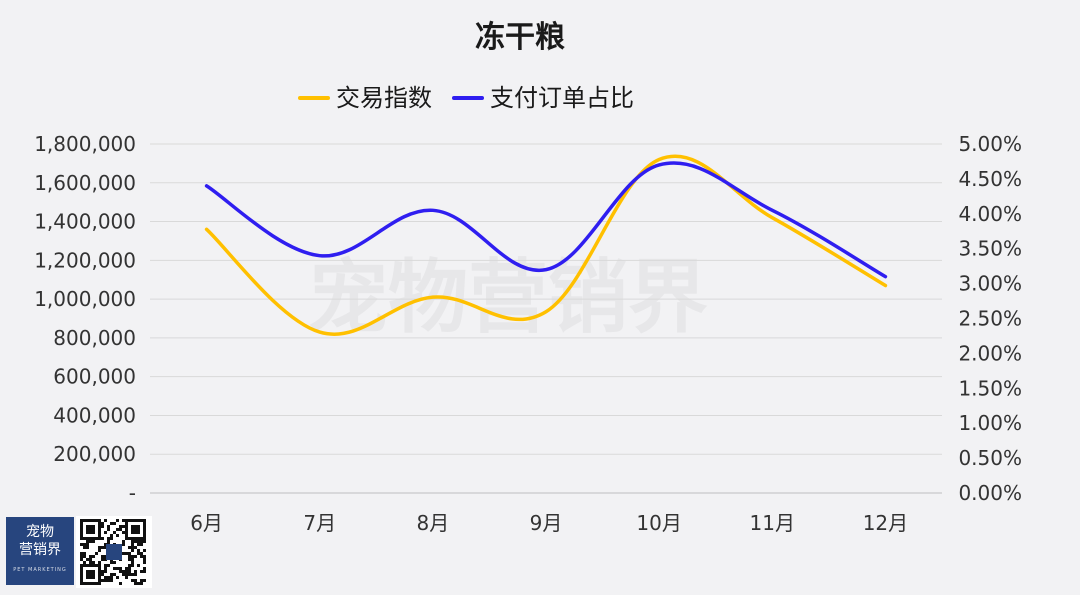 Image resolution: width=1080 pixels, height=595 pixels. What do you see at coordinates (94, 377) in the screenshot?
I see `y-left-tick-label: 600,000` at bounding box center [94, 377].